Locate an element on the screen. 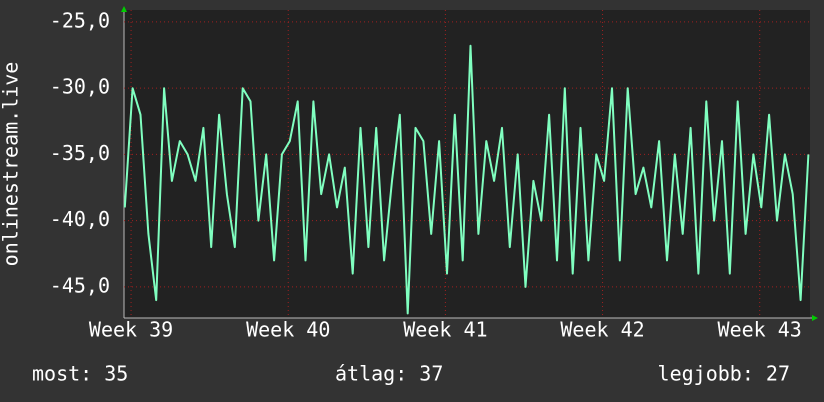 The image size is (824, 402). y-tick-label: -25,0 is located at coordinates (80, 20).